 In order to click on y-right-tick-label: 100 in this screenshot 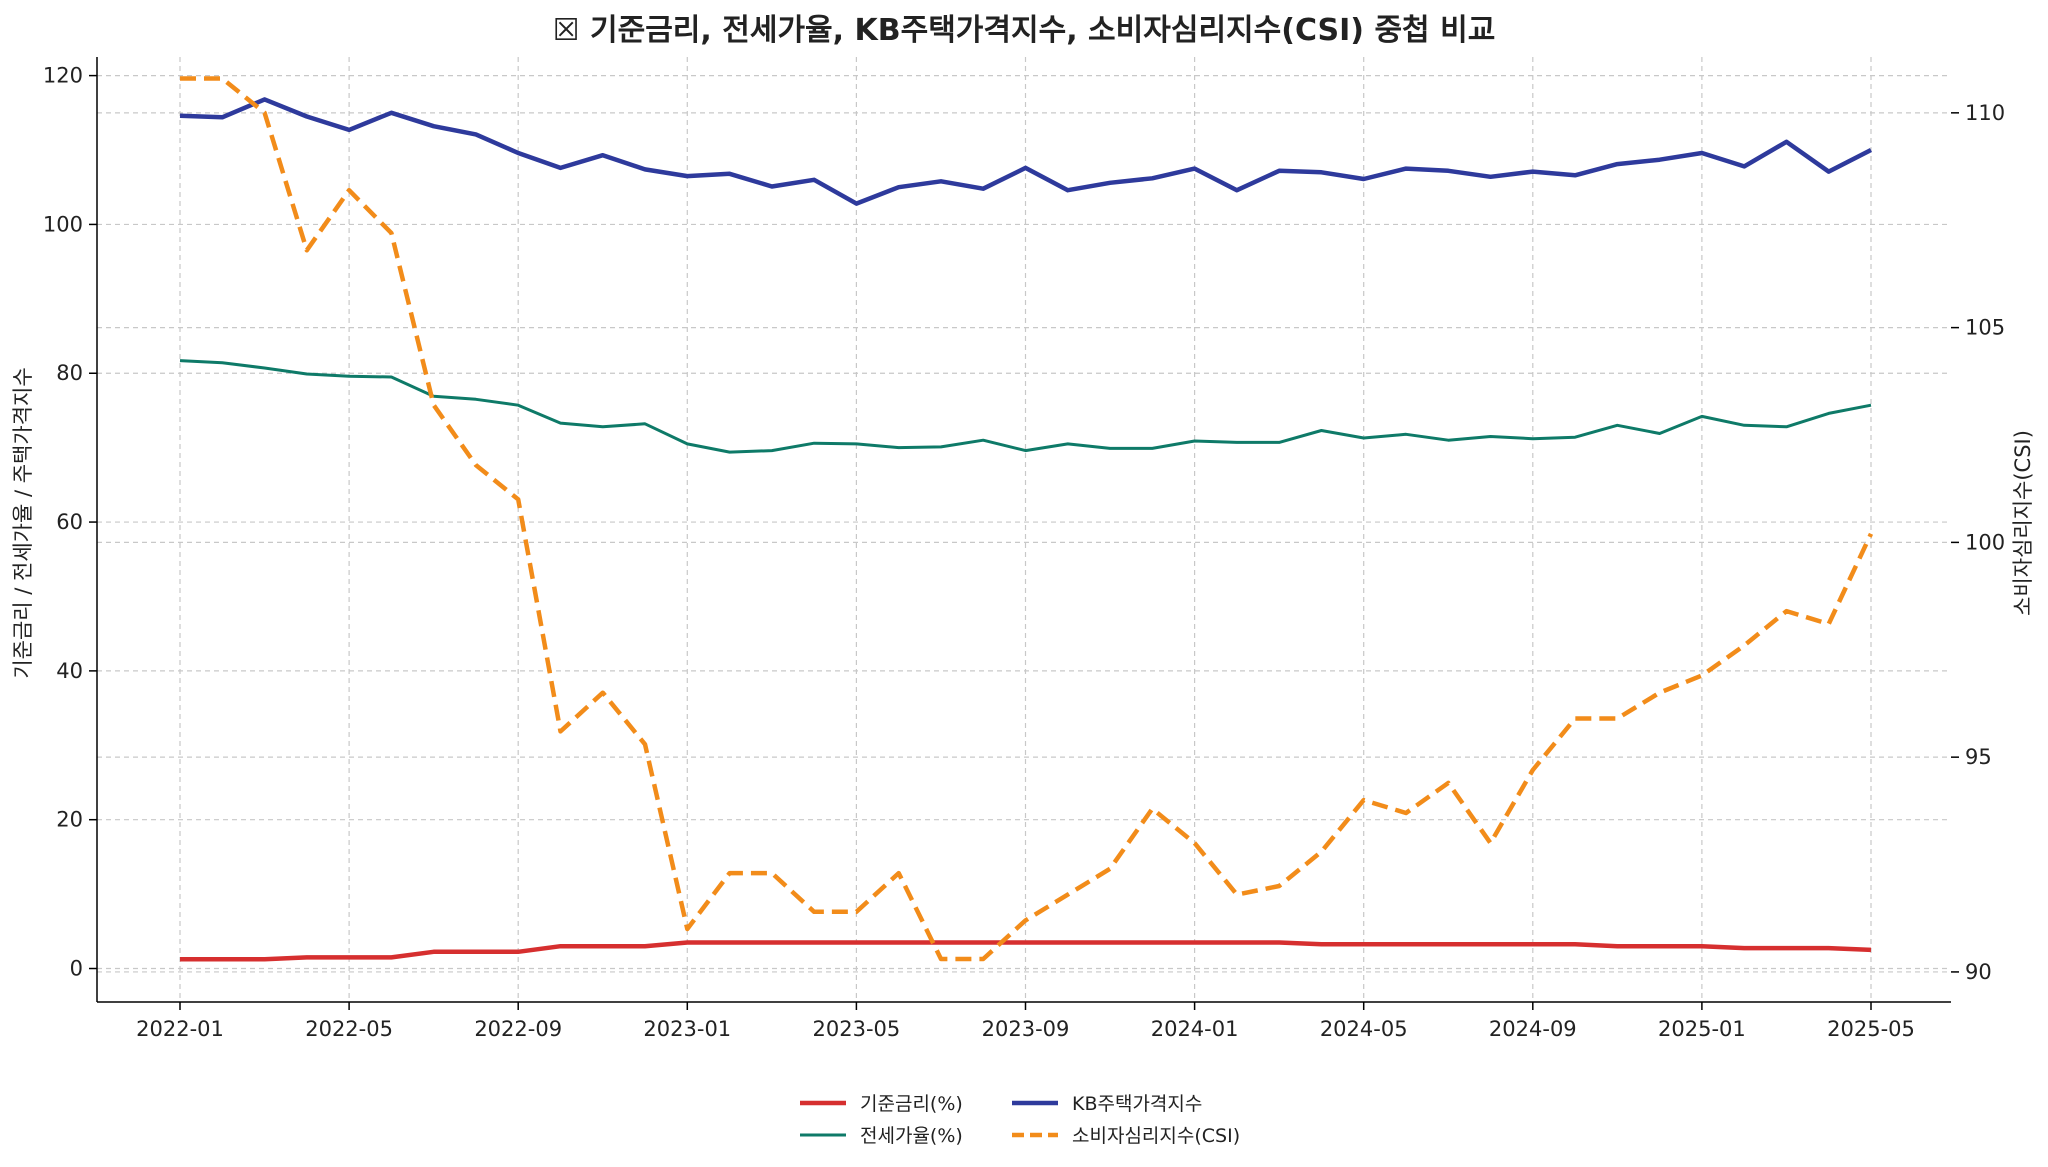, I will do `click(1985, 542)`.